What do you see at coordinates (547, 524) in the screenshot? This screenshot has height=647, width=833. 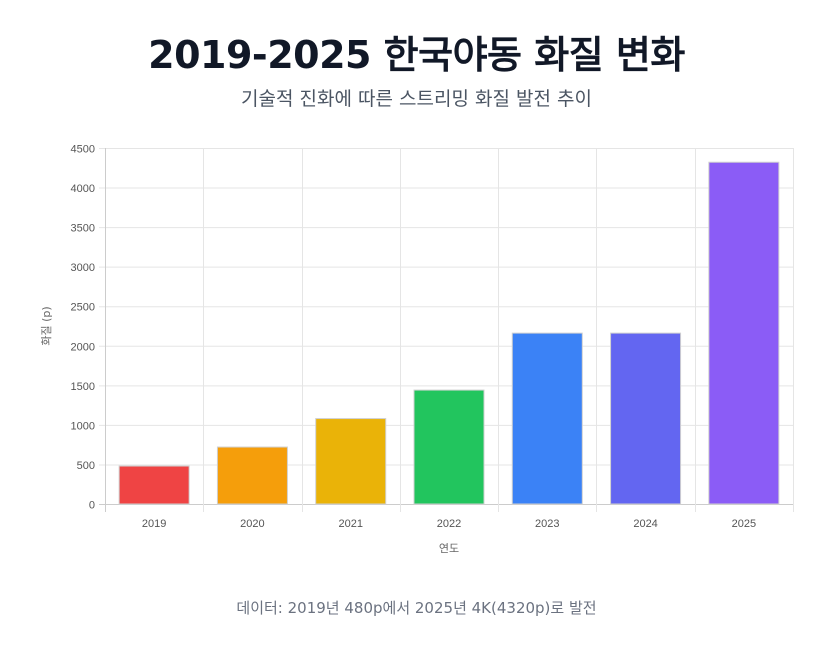 I see `x-tick-label: 2023` at bounding box center [547, 524].